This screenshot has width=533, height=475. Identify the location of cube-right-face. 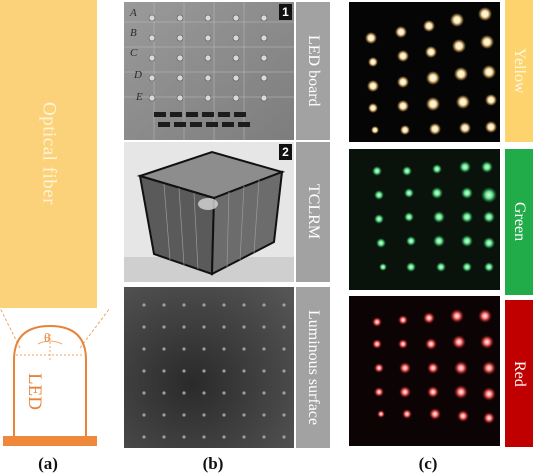
(247, 223).